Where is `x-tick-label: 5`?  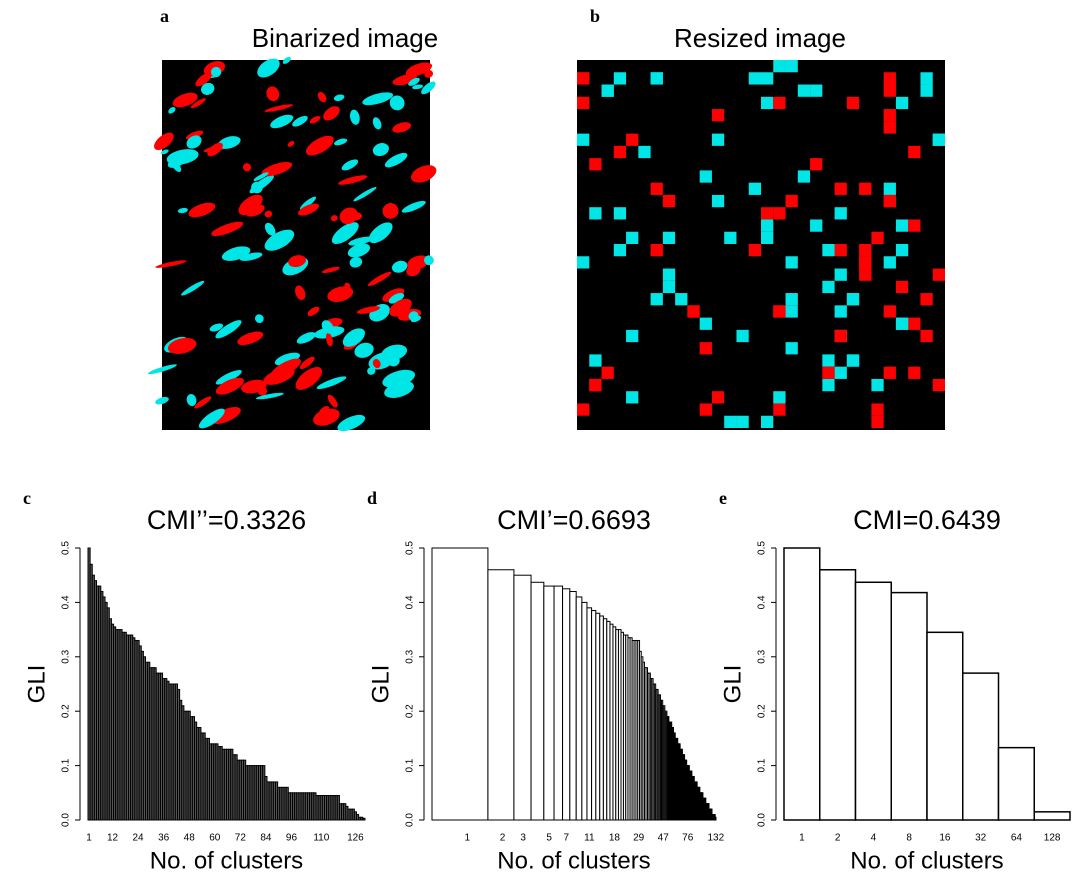
x-tick-label: 5 is located at coordinates (549, 838).